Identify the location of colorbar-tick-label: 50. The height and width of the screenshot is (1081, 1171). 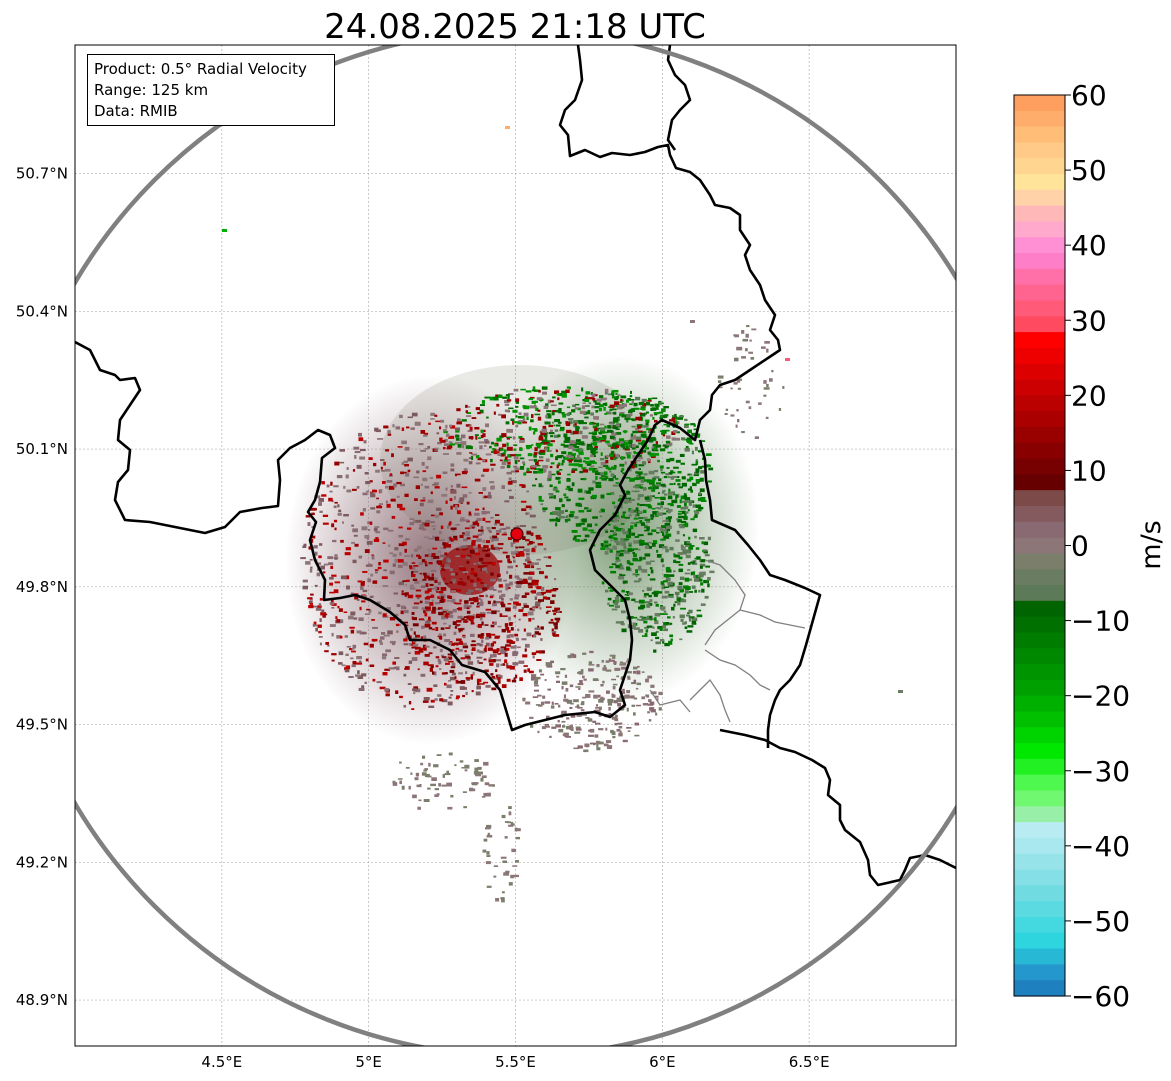
(1089, 170).